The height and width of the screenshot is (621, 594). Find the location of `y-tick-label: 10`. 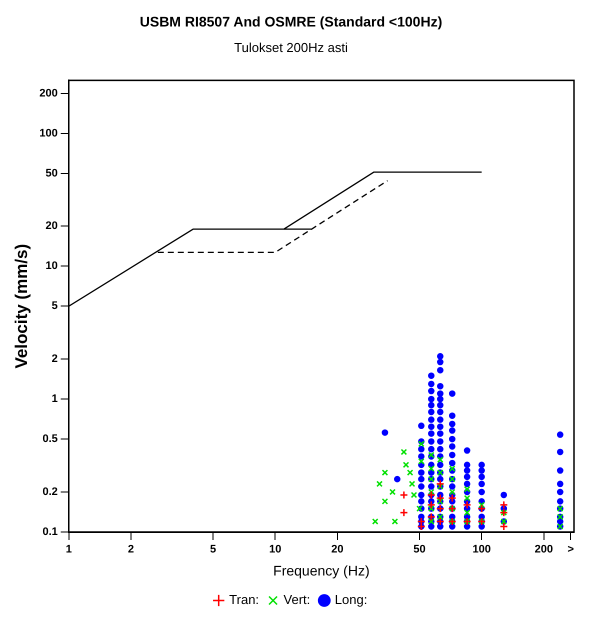

y-tick-label: 10 is located at coordinates (52, 266).